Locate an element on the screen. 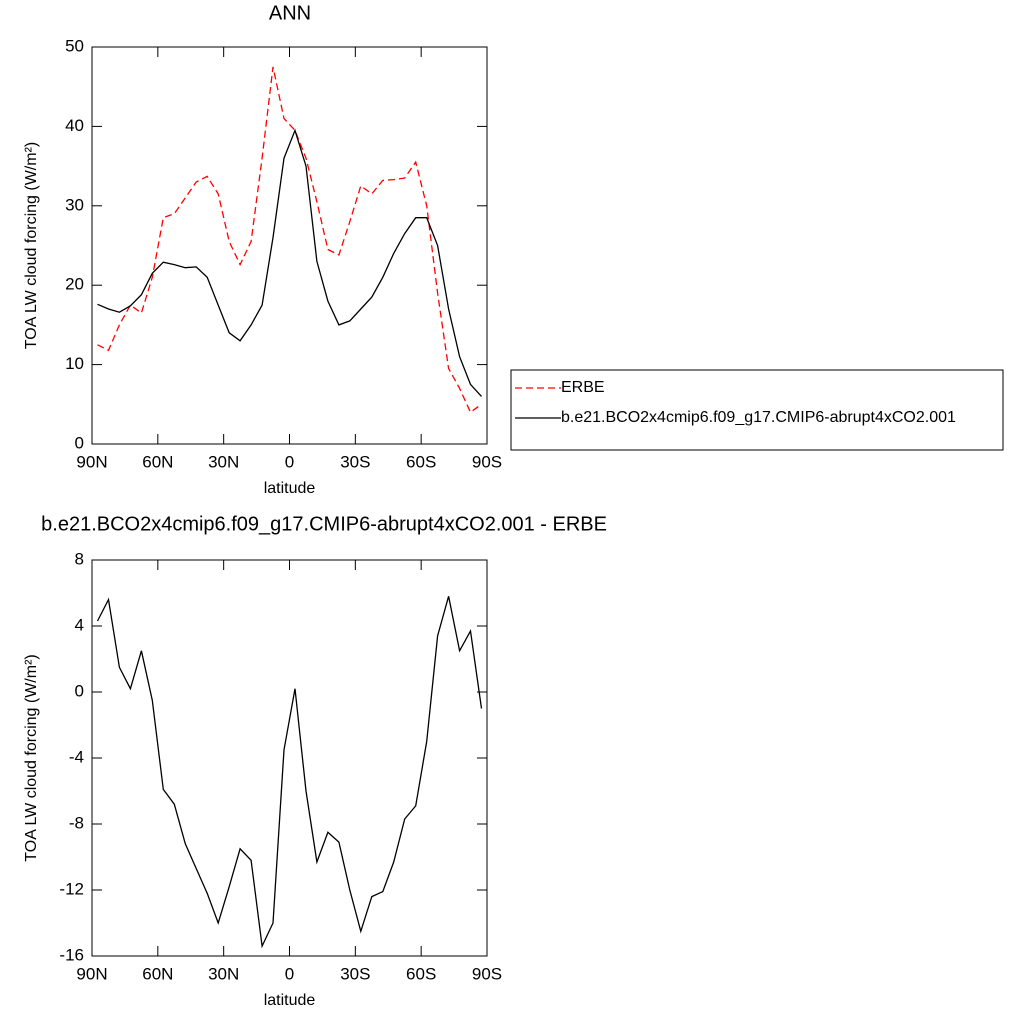 This screenshot has height=1024, width=1024. y-tick-label: -12 is located at coordinates (71, 888).